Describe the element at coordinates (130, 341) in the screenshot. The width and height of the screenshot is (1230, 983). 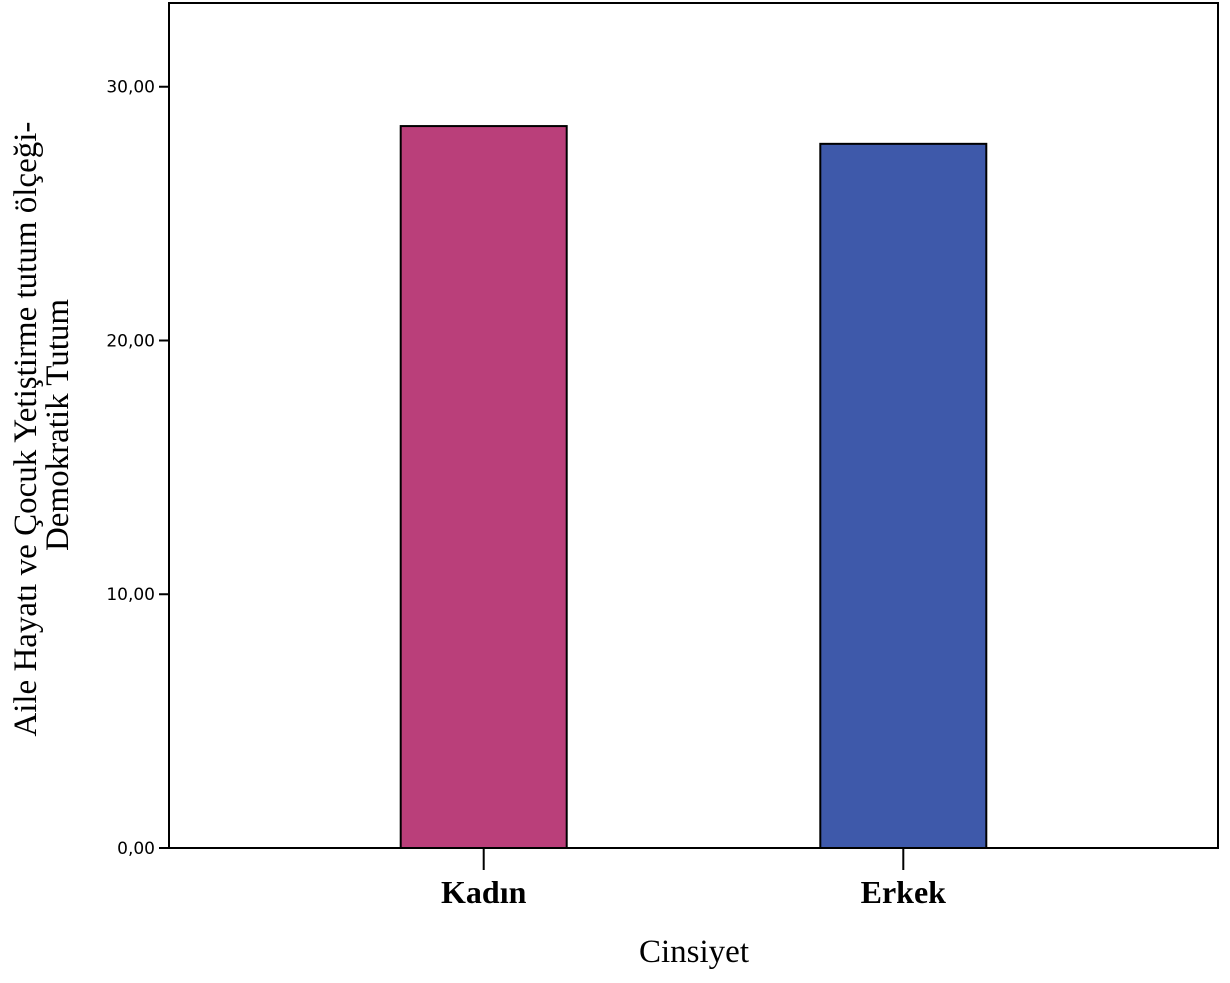
I see `y-tick-label: 20,00` at that location.